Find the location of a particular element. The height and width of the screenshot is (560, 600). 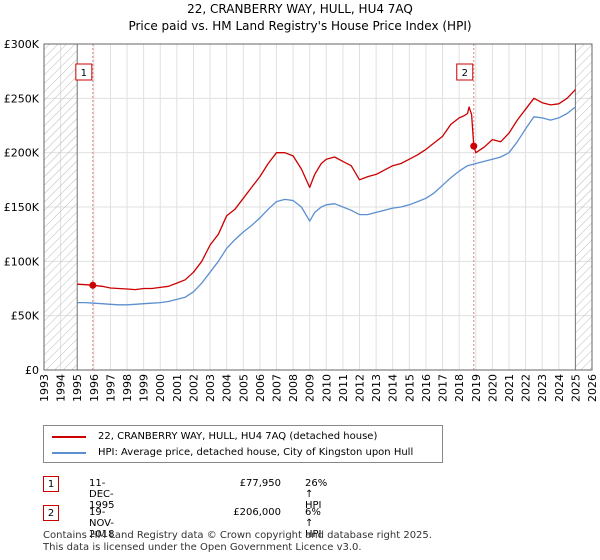

x-tick-label: 2018 is located at coordinates (459, 388).